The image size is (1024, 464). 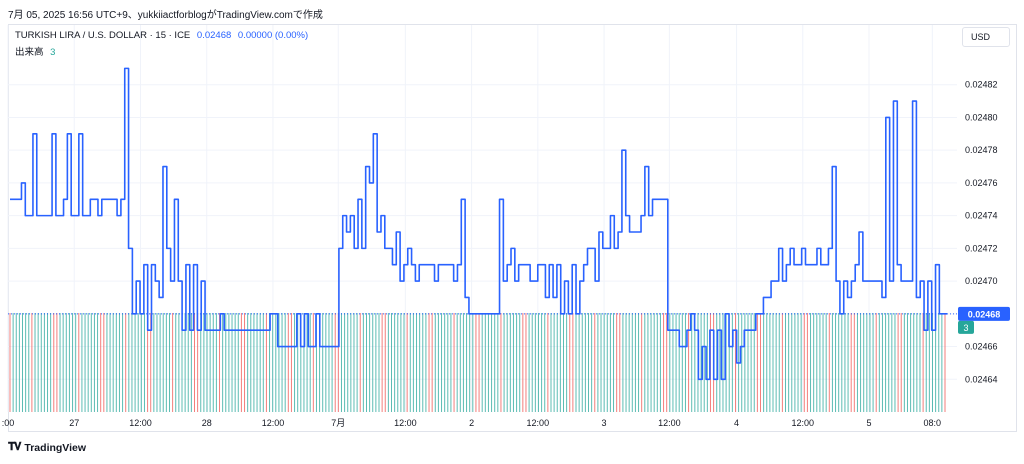 I want to click on y-tick-label: 0.02480, so click(x=981, y=117).